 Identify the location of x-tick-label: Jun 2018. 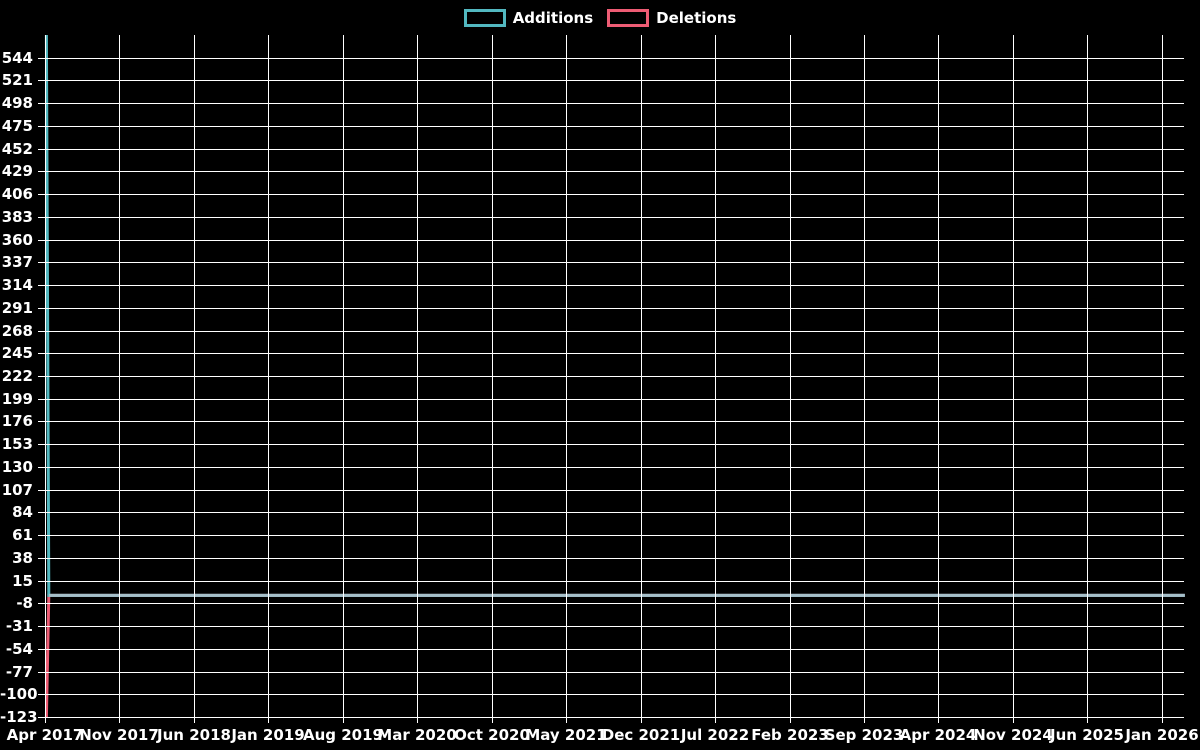
(194, 735).